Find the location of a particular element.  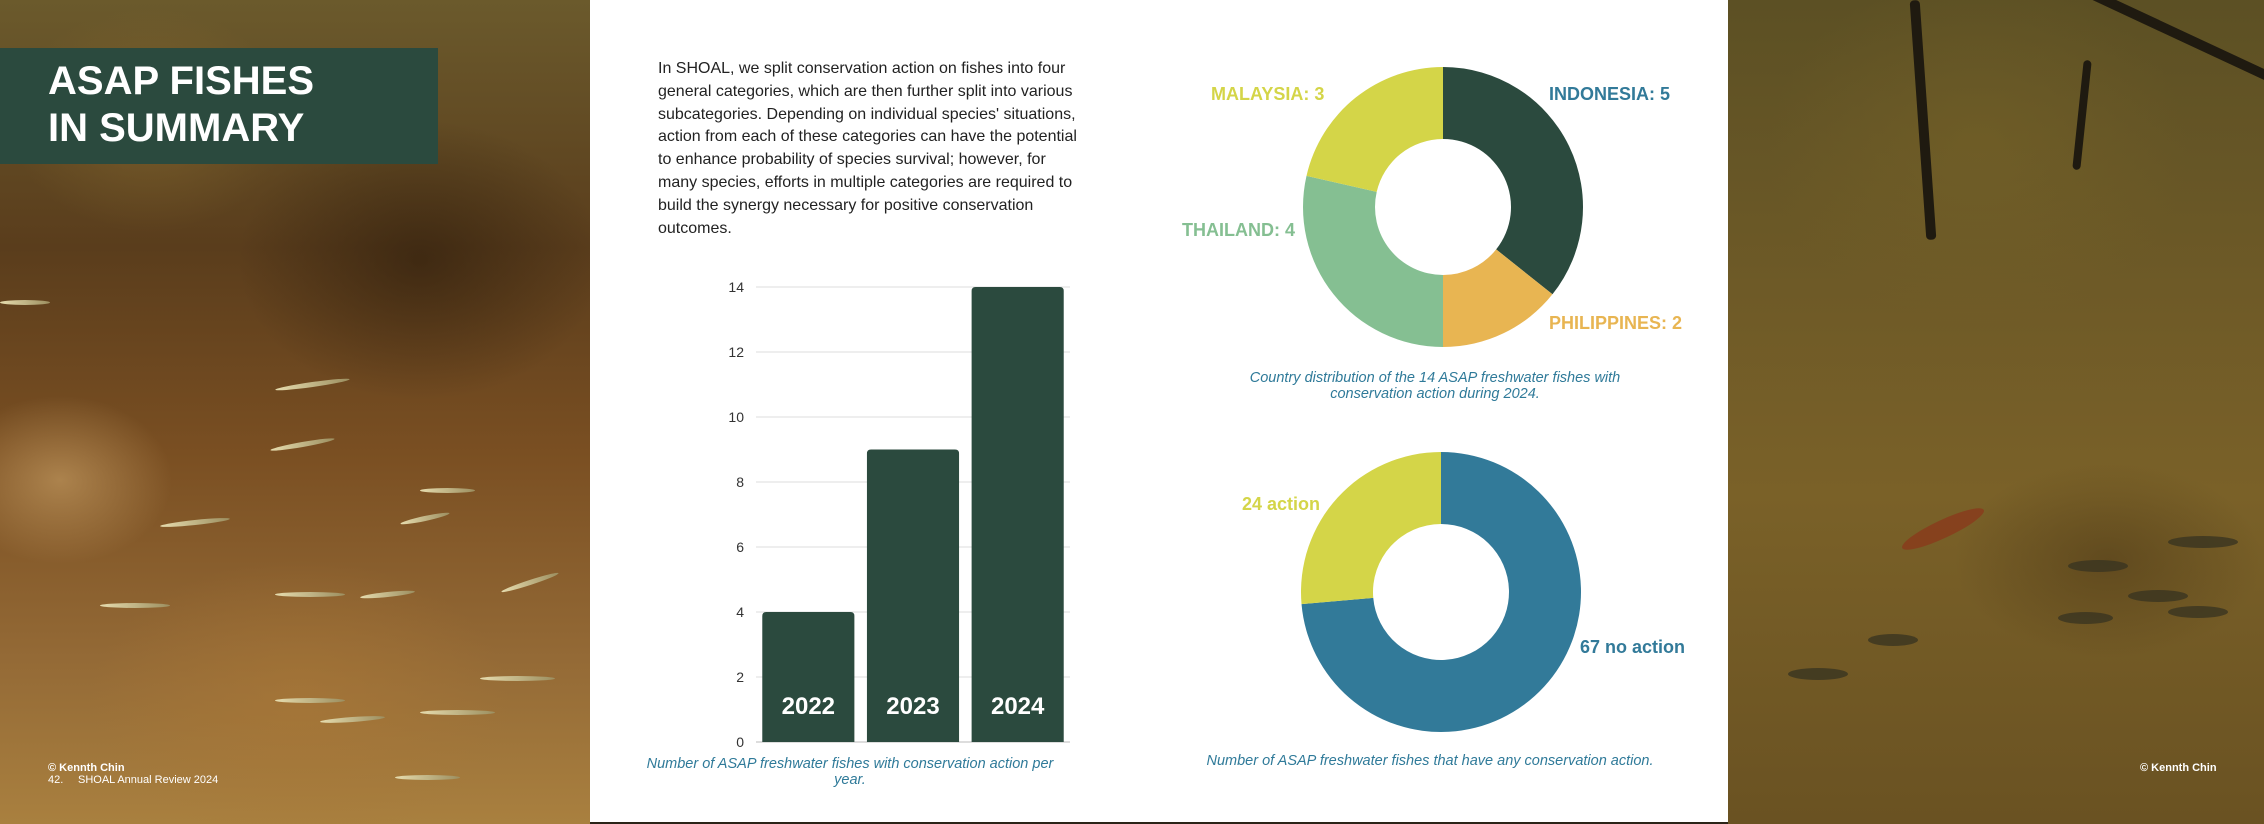

y-tick-label: 14 is located at coordinates (736, 287).